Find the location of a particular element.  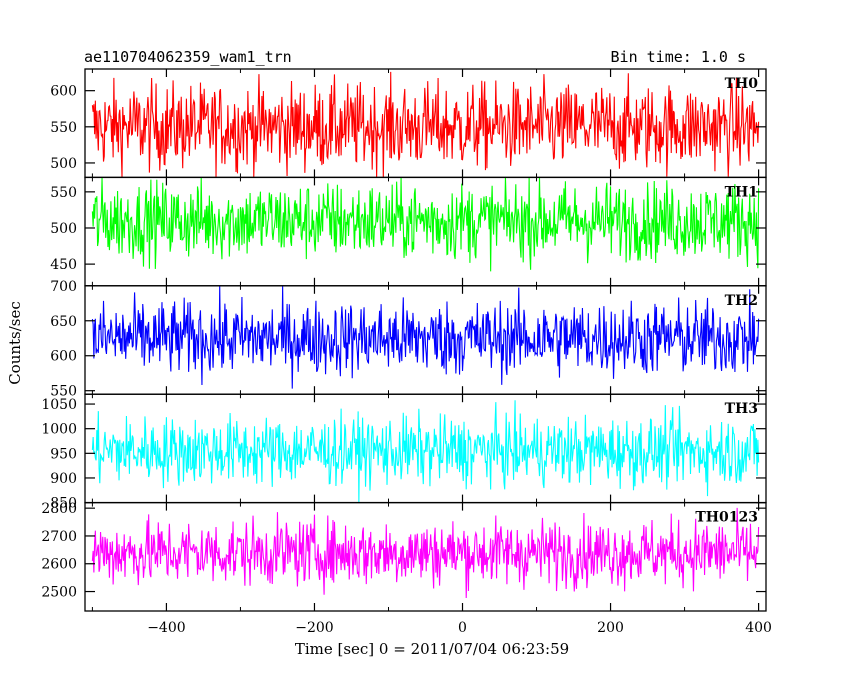

y-tick-label: 1000 is located at coordinates (59, 430).